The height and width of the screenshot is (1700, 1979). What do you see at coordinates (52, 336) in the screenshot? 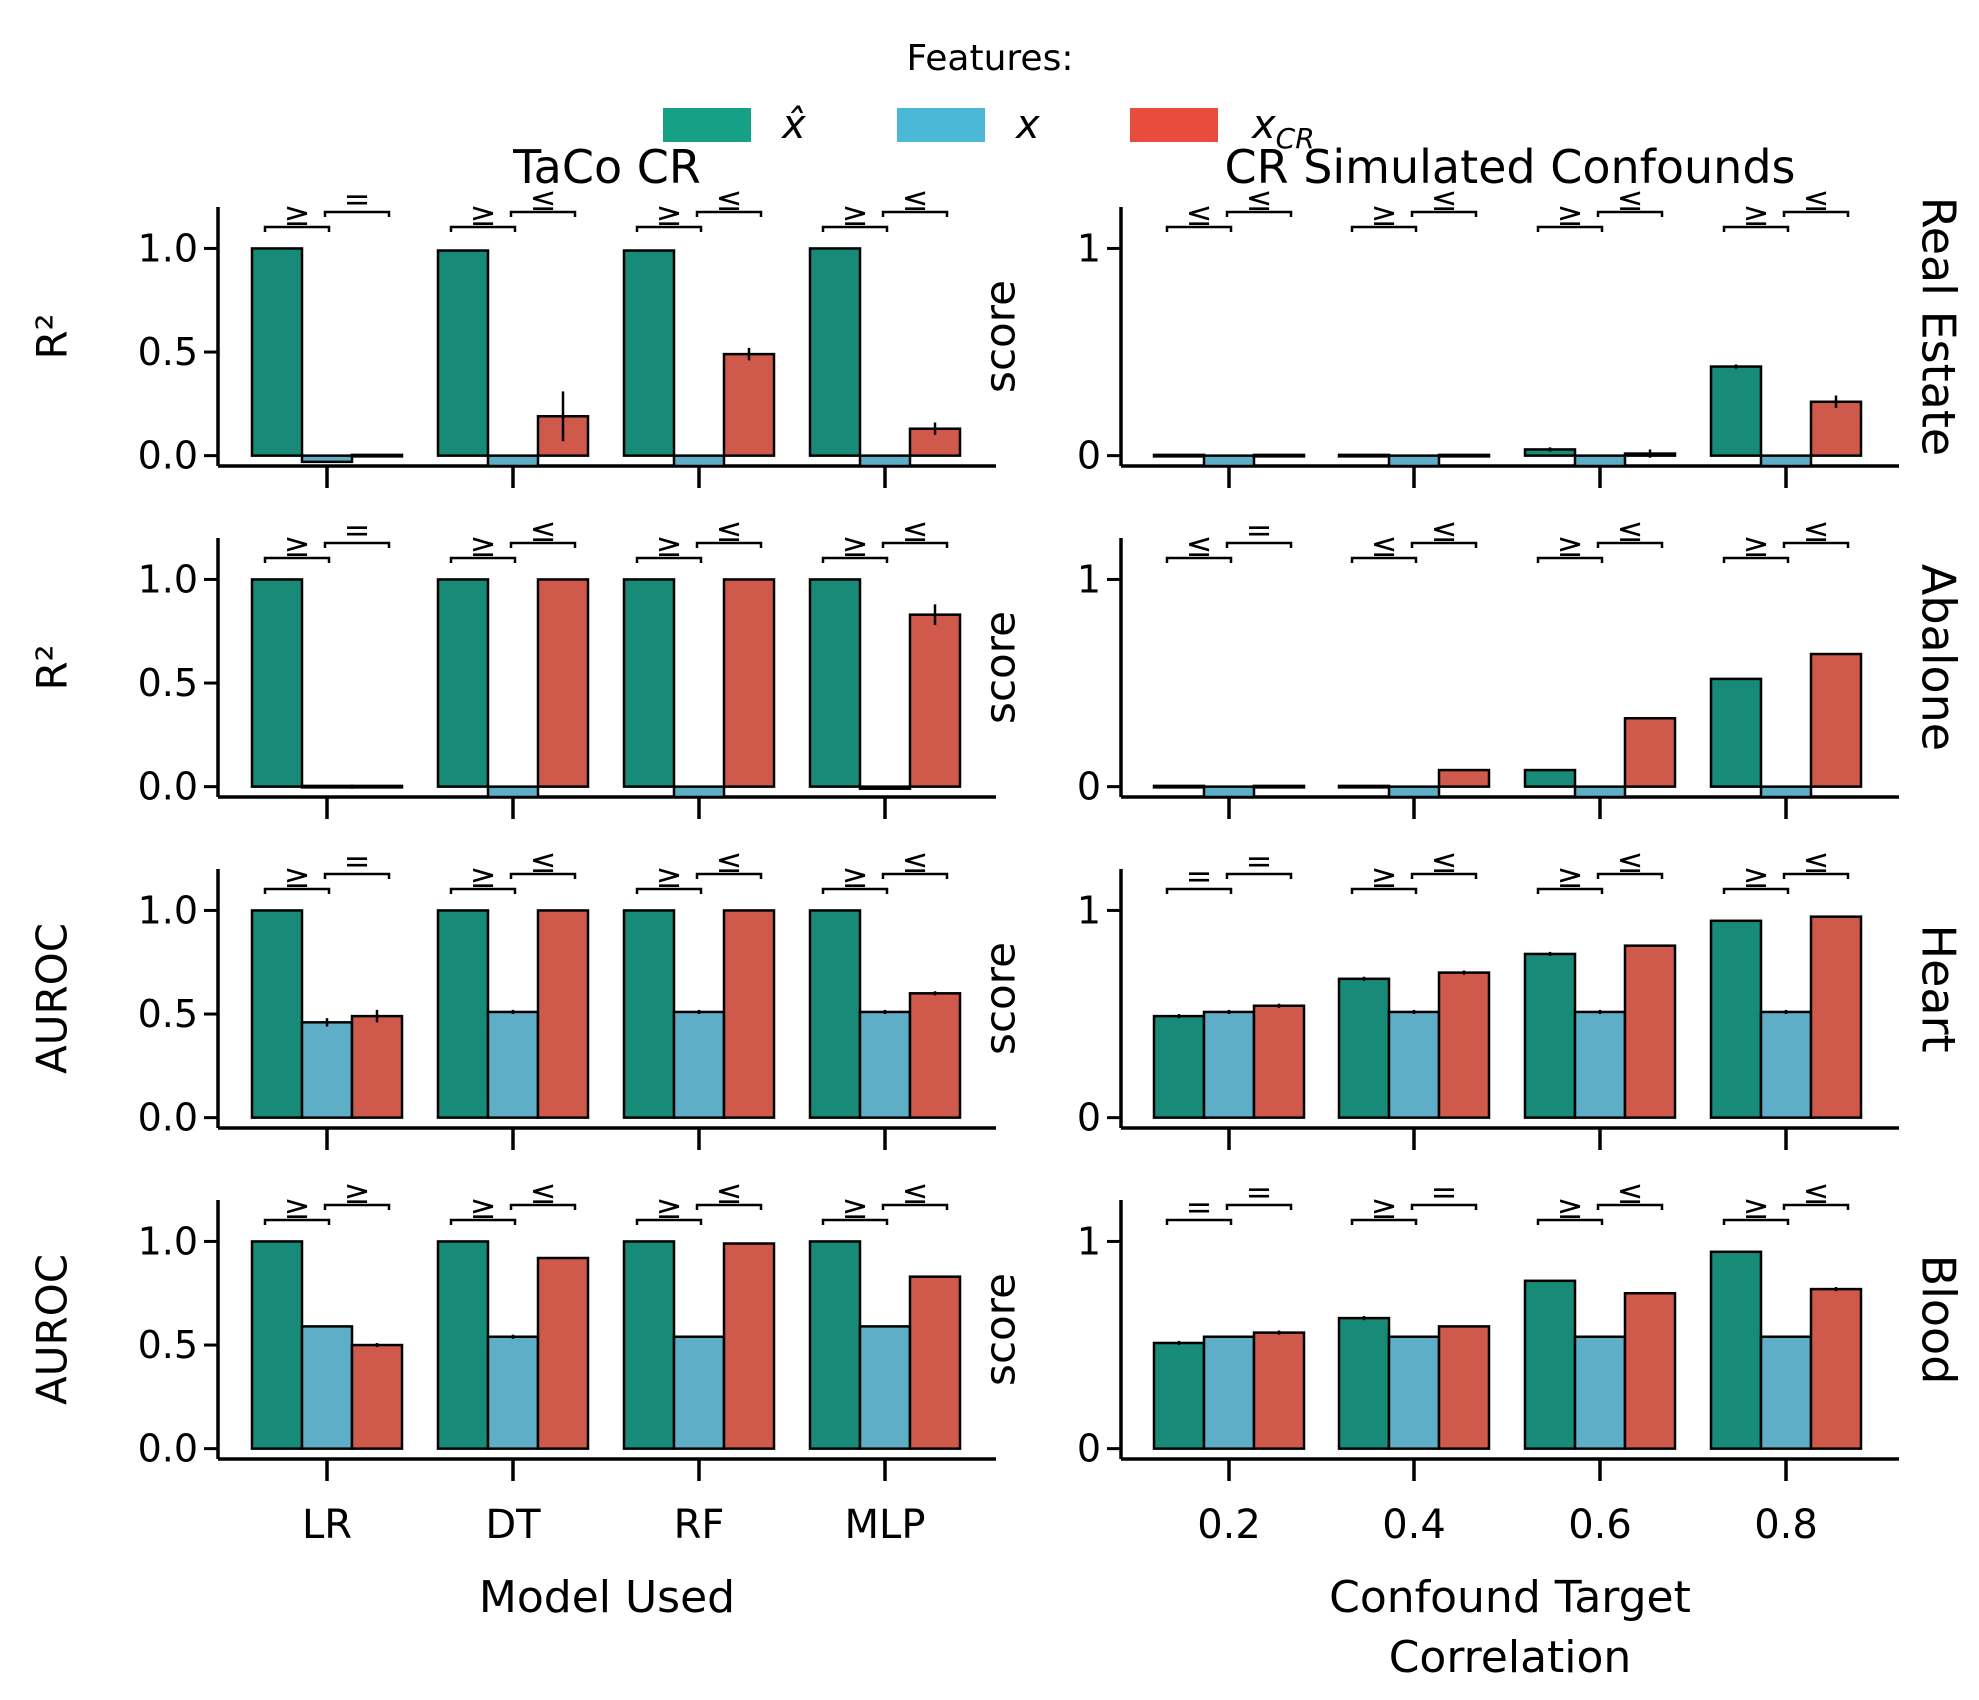
I see `y-axis-label: R²` at bounding box center [52, 336].